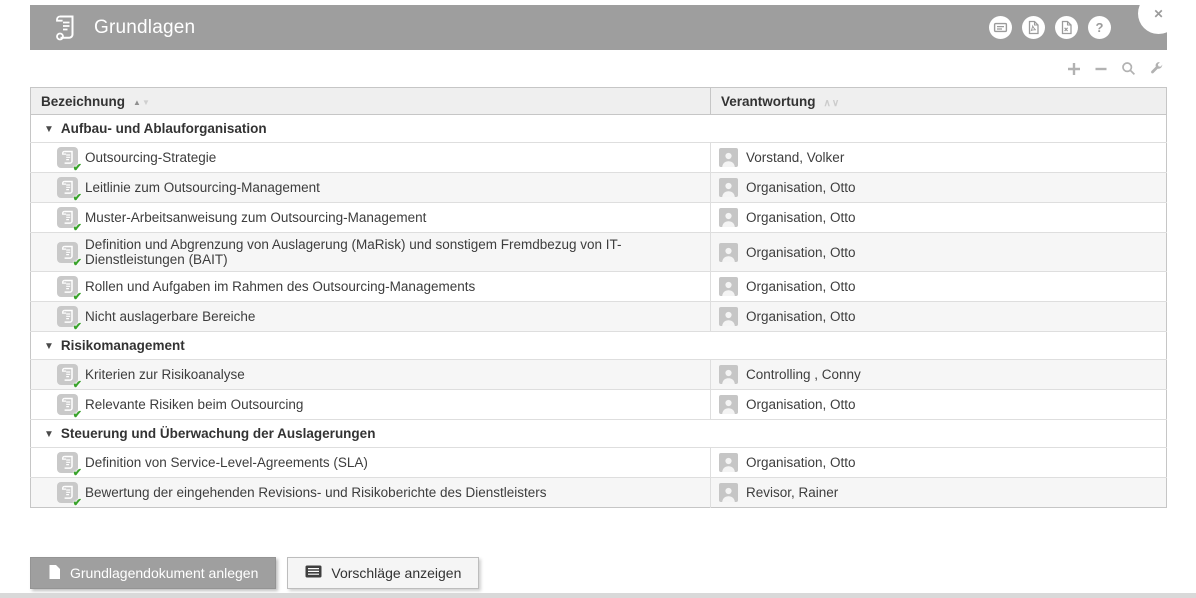 The width and height of the screenshot is (1196, 598). What do you see at coordinates (795, 157) in the screenshot?
I see `responsible-label: Vorstand, Volker` at bounding box center [795, 157].